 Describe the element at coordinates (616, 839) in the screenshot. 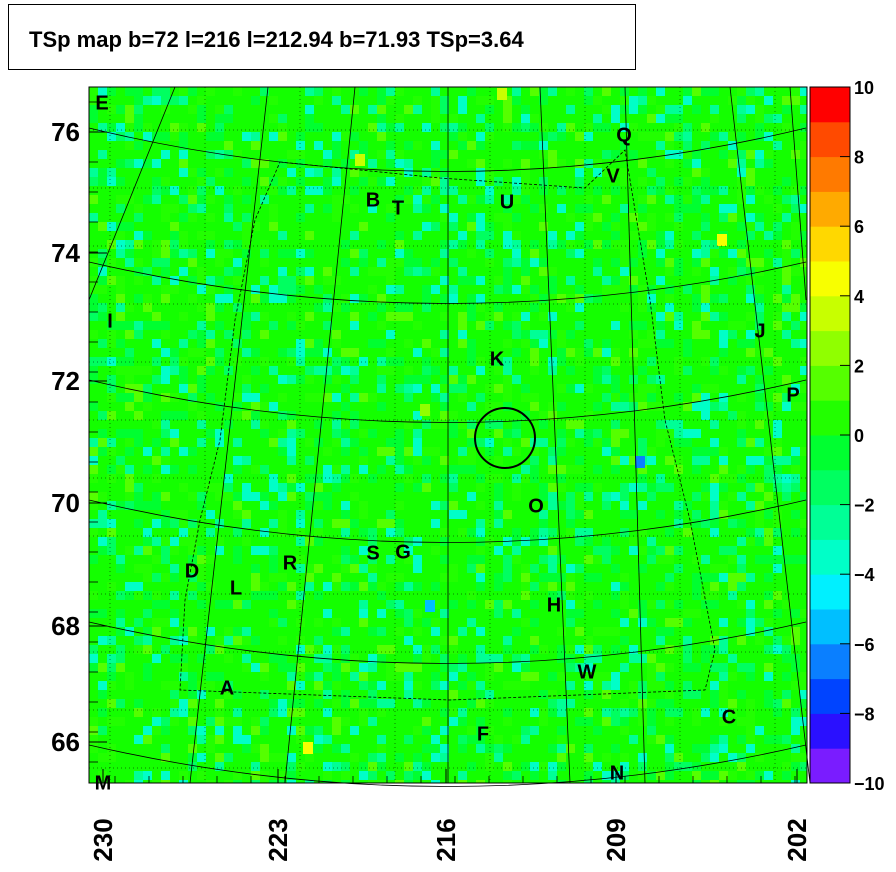

I see `x-tick-label: 209` at that location.